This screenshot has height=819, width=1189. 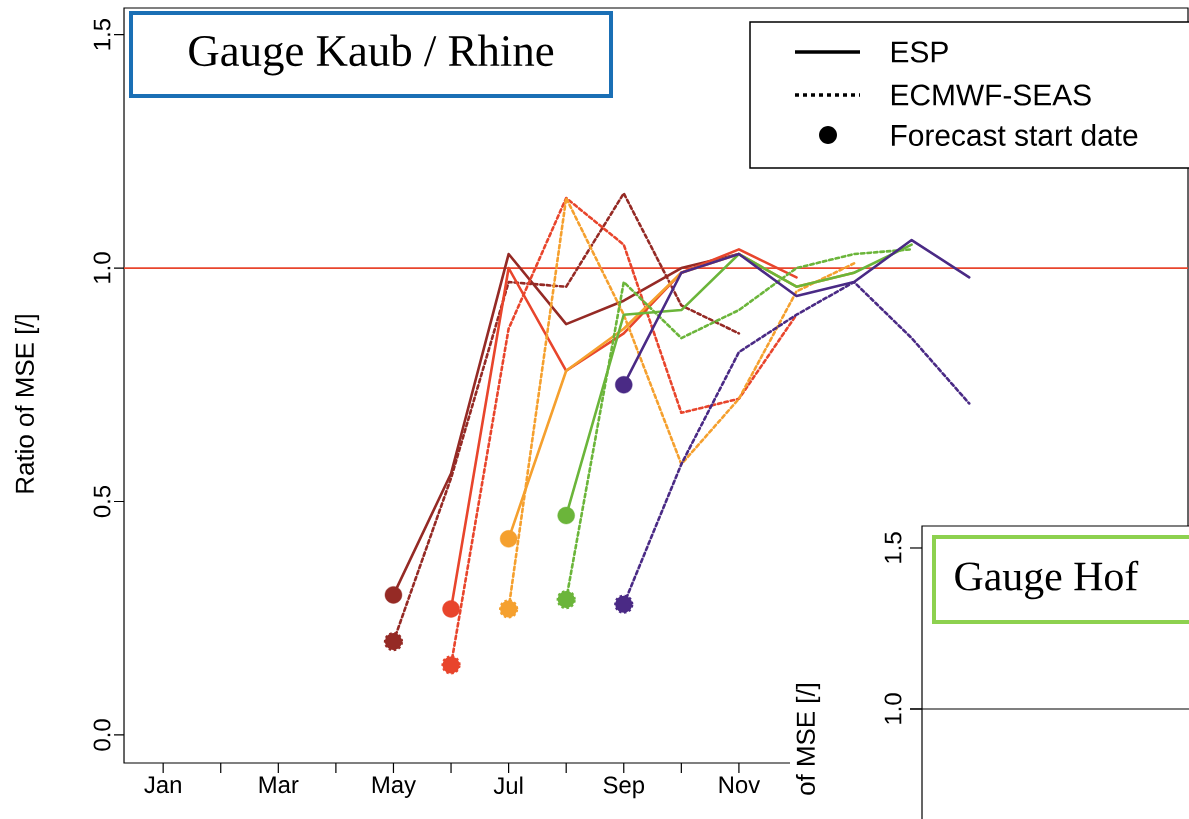 I want to click on text: Gauge Kaub / Rhine, so click(x=371, y=55).